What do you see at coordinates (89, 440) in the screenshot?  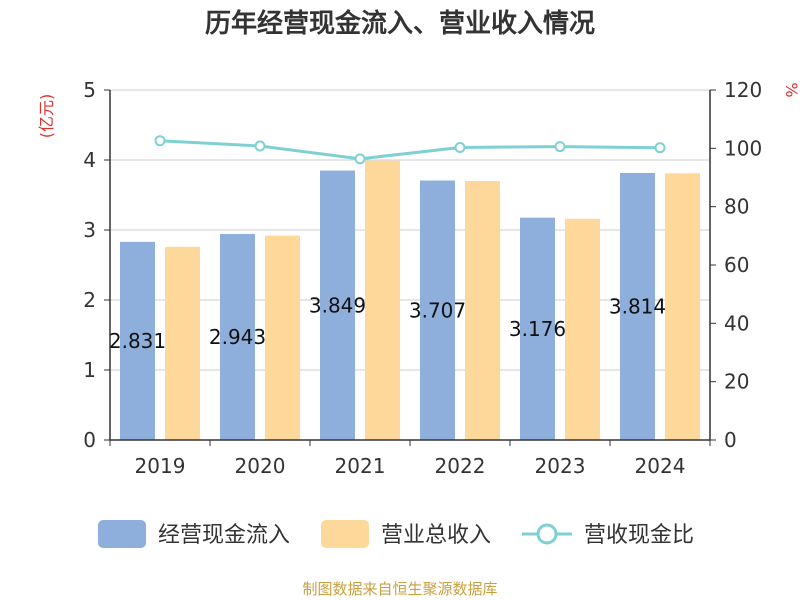 I see `left-tick-label: 0` at bounding box center [89, 440].